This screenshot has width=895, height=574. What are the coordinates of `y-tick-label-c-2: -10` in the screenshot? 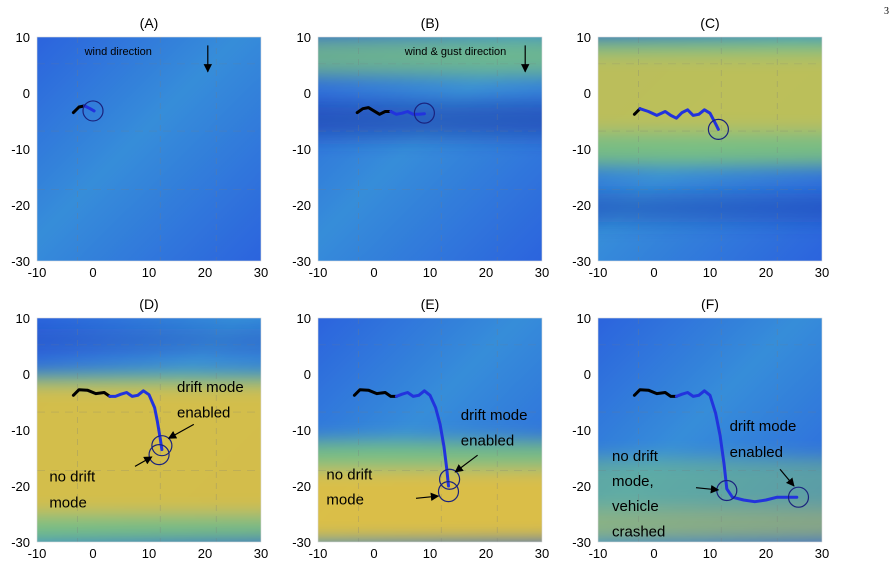 It's located at (581, 149).